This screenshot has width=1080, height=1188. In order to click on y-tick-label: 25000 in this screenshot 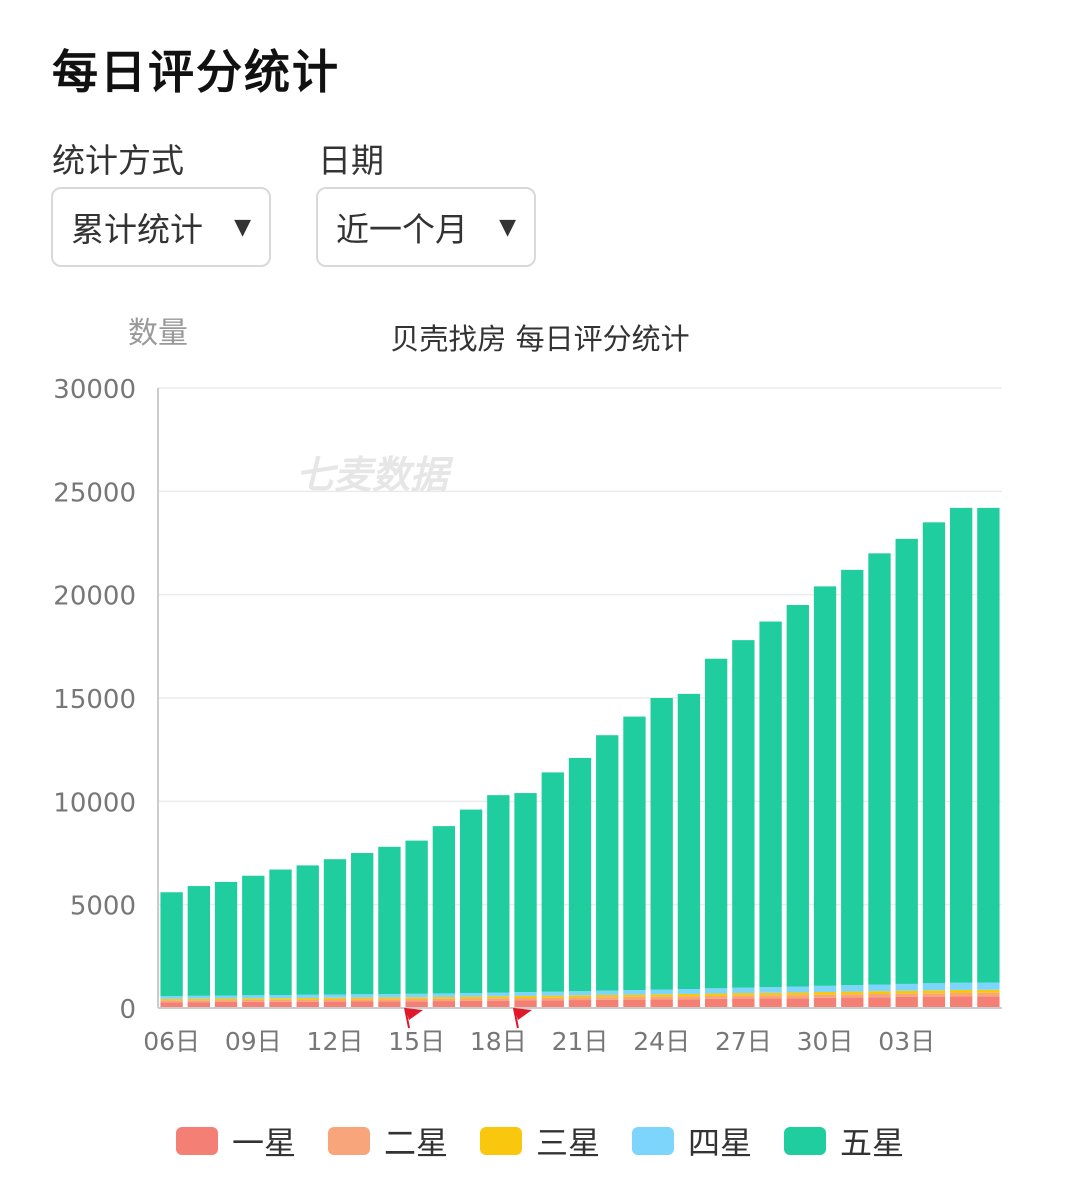, I will do `click(94, 493)`.